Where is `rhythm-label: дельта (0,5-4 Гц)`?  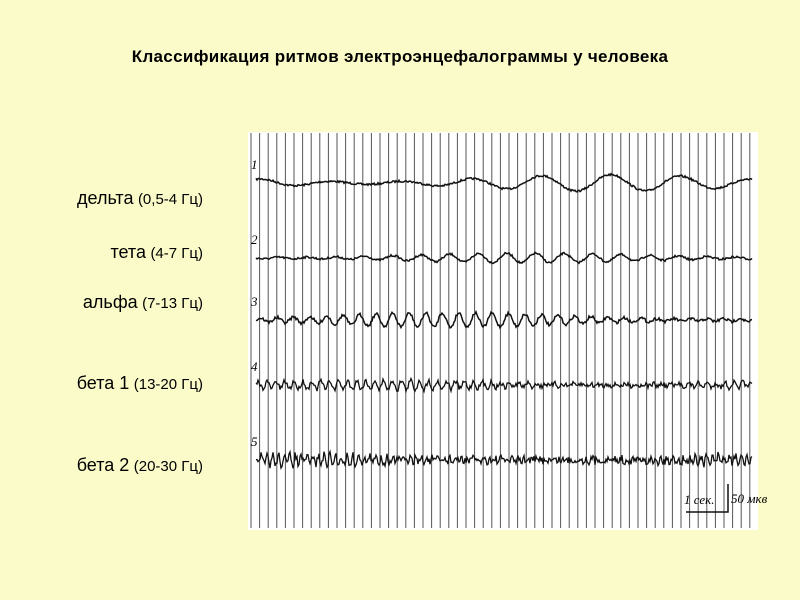
rhythm-label: дельта (0,5-4 Гц) is located at coordinates (140, 198).